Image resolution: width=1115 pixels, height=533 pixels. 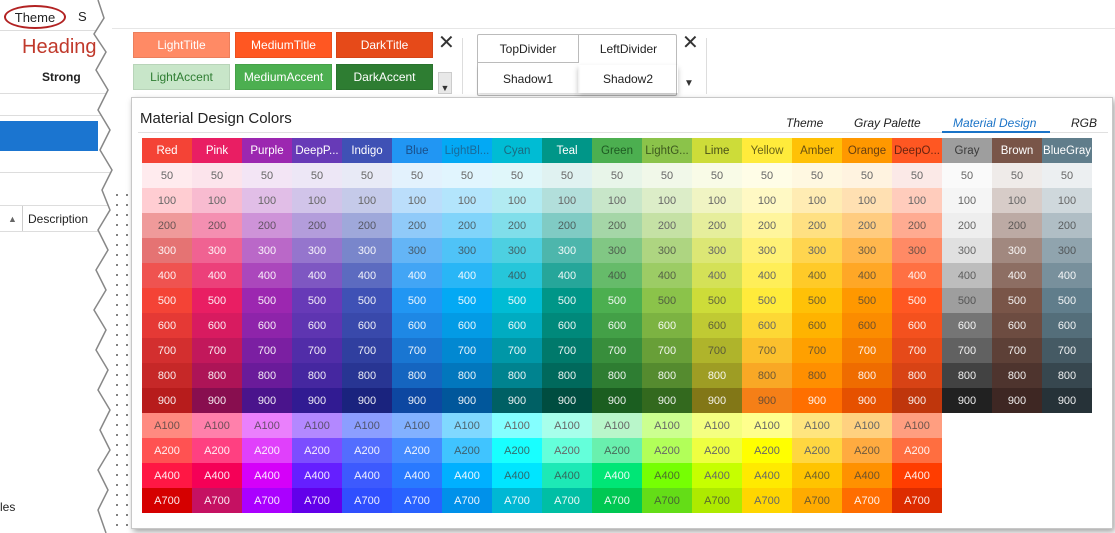 What do you see at coordinates (767, 150) in the screenshot?
I see `color-header: Yellow` at bounding box center [767, 150].